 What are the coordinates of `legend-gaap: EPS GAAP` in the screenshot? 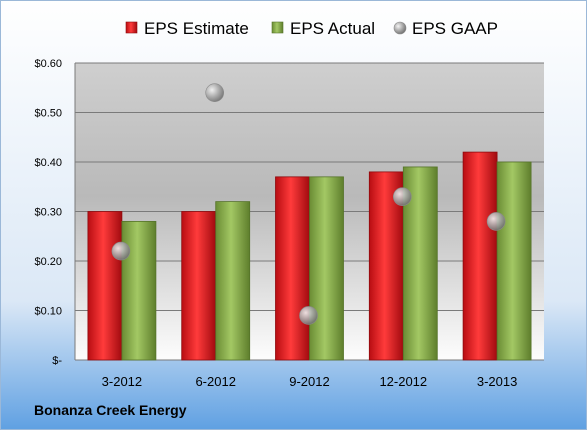 It's located at (445, 28).